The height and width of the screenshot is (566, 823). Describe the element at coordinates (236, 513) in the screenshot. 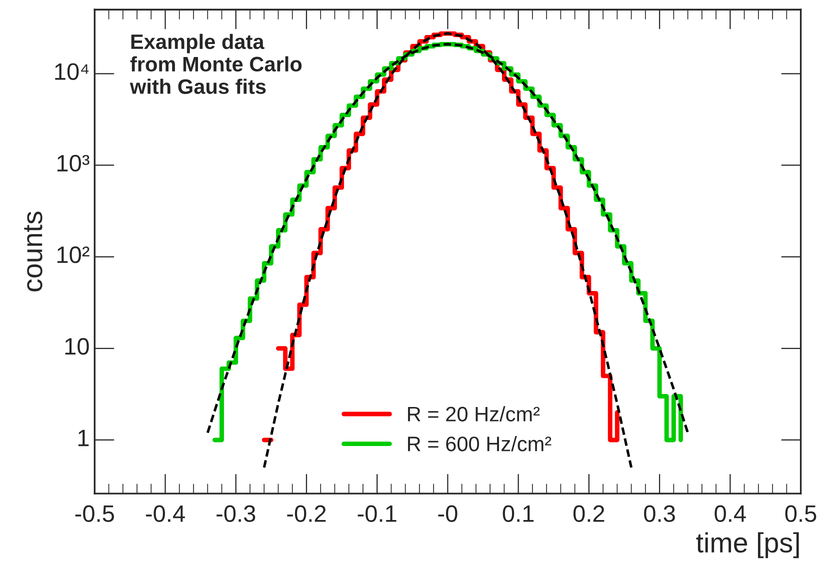

I see `x-tick-label: -0.3` at that location.